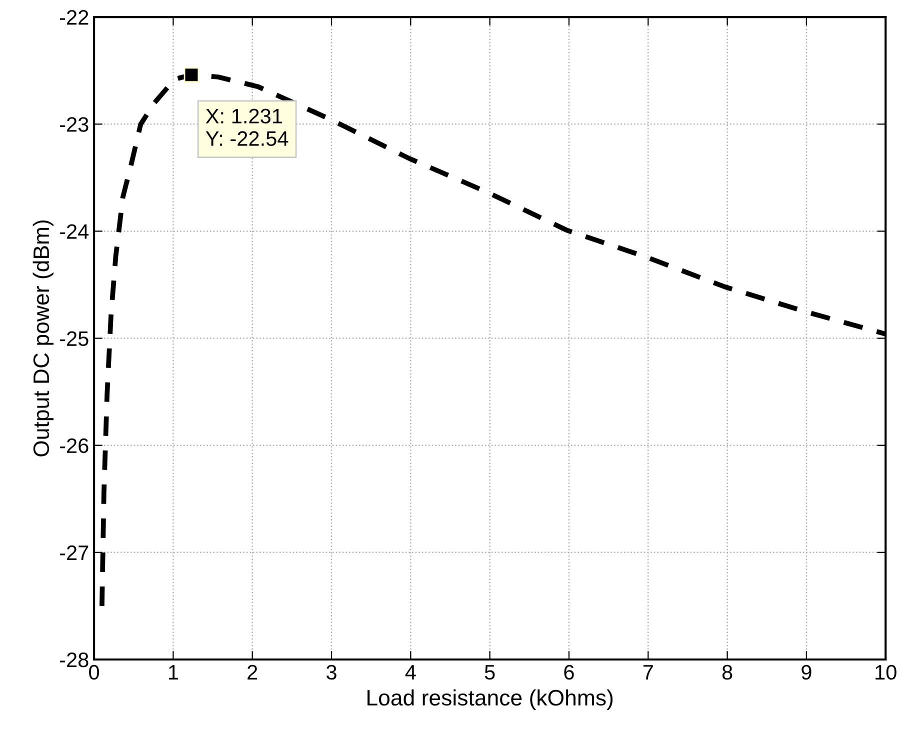  I want to click on y-tick-label: -27, so click(74, 552).